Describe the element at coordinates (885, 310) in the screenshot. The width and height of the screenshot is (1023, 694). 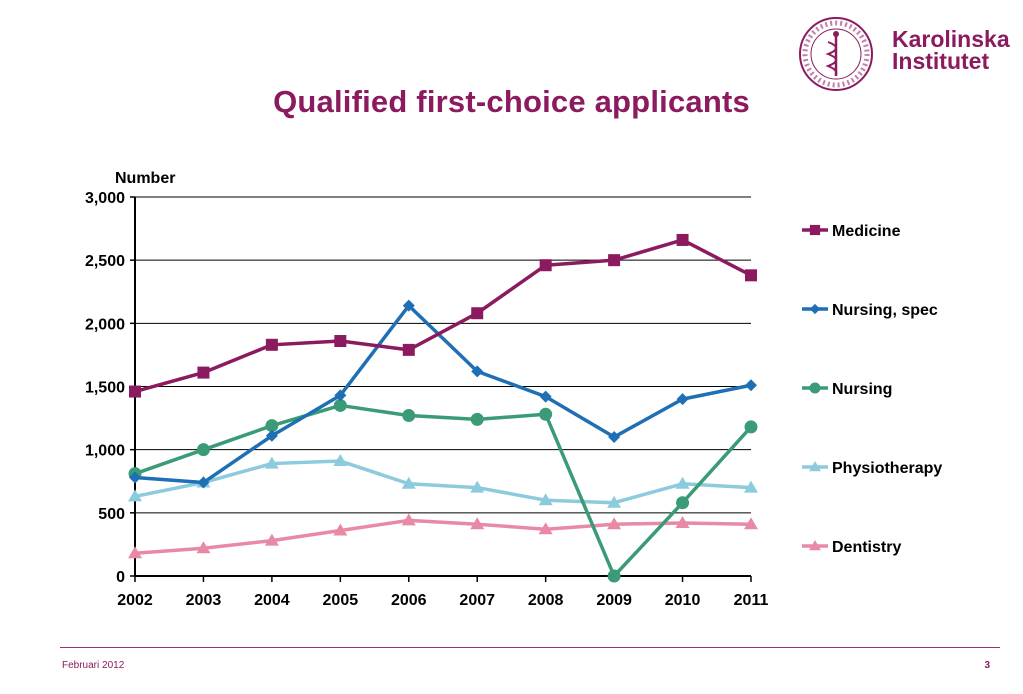
I see `legend-label-nursing-spec: Nursing, spec` at that location.